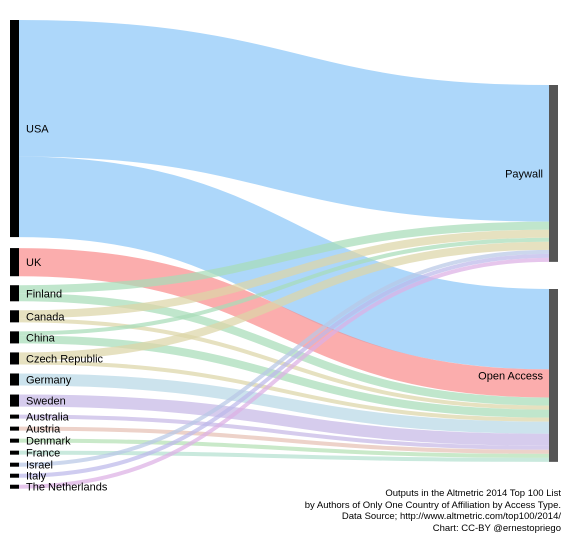  What do you see at coordinates (65, 359) in the screenshot?
I see `node-label-czech: Czech Republic` at bounding box center [65, 359].